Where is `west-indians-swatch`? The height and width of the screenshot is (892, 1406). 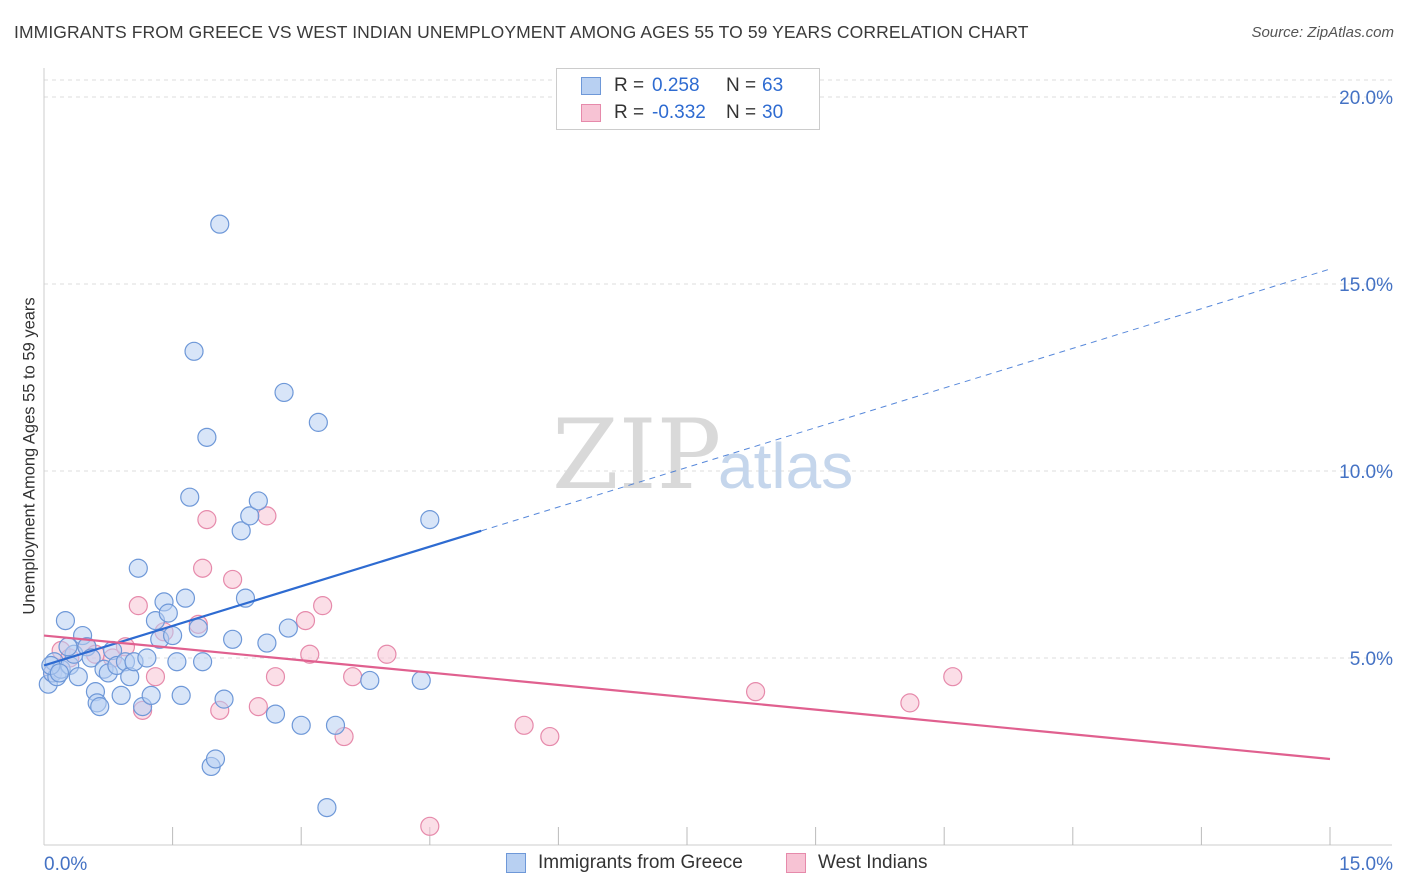 west-indians-swatch is located at coordinates (591, 113).